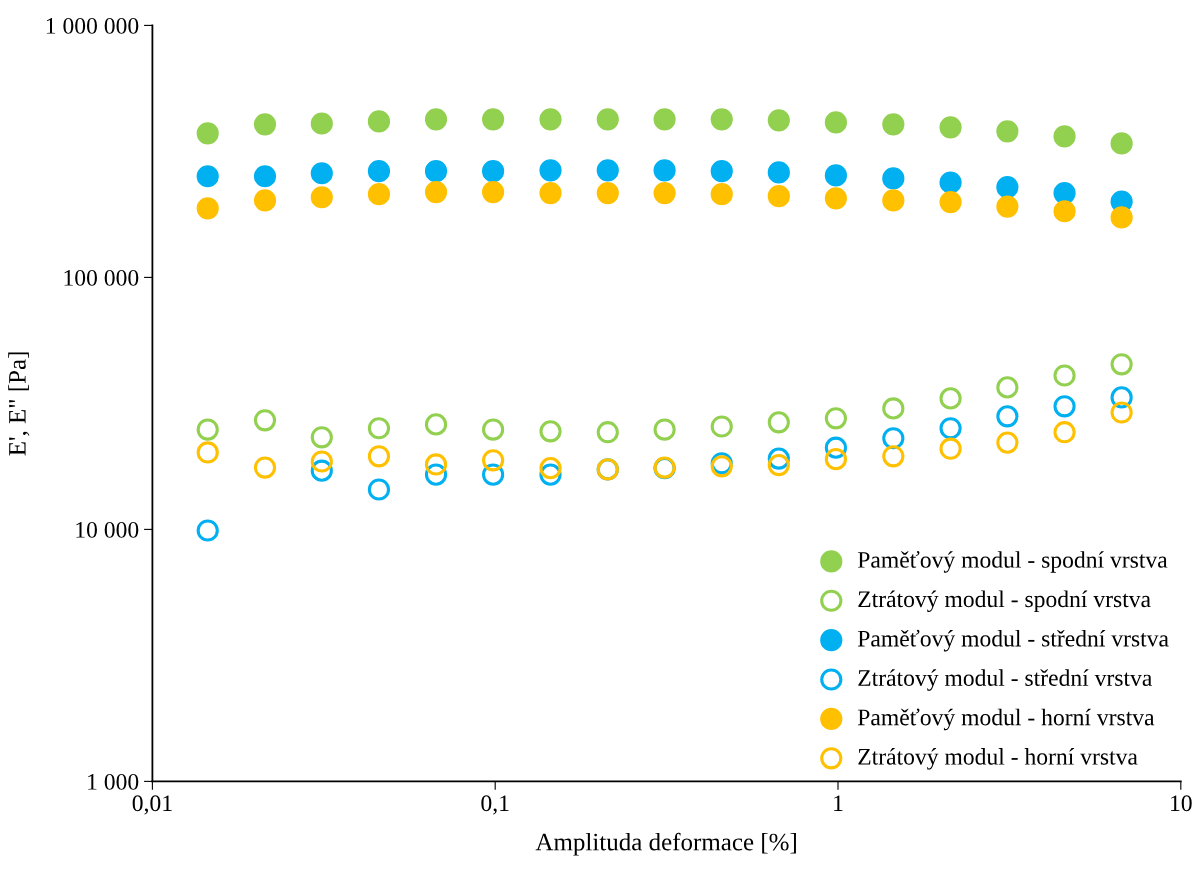  What do you see at coordinates (1004, 601) in the screenshot?
I see `legend-label: Ztrátový modul - spodní vrstva` at bounding box center [1004, 601].